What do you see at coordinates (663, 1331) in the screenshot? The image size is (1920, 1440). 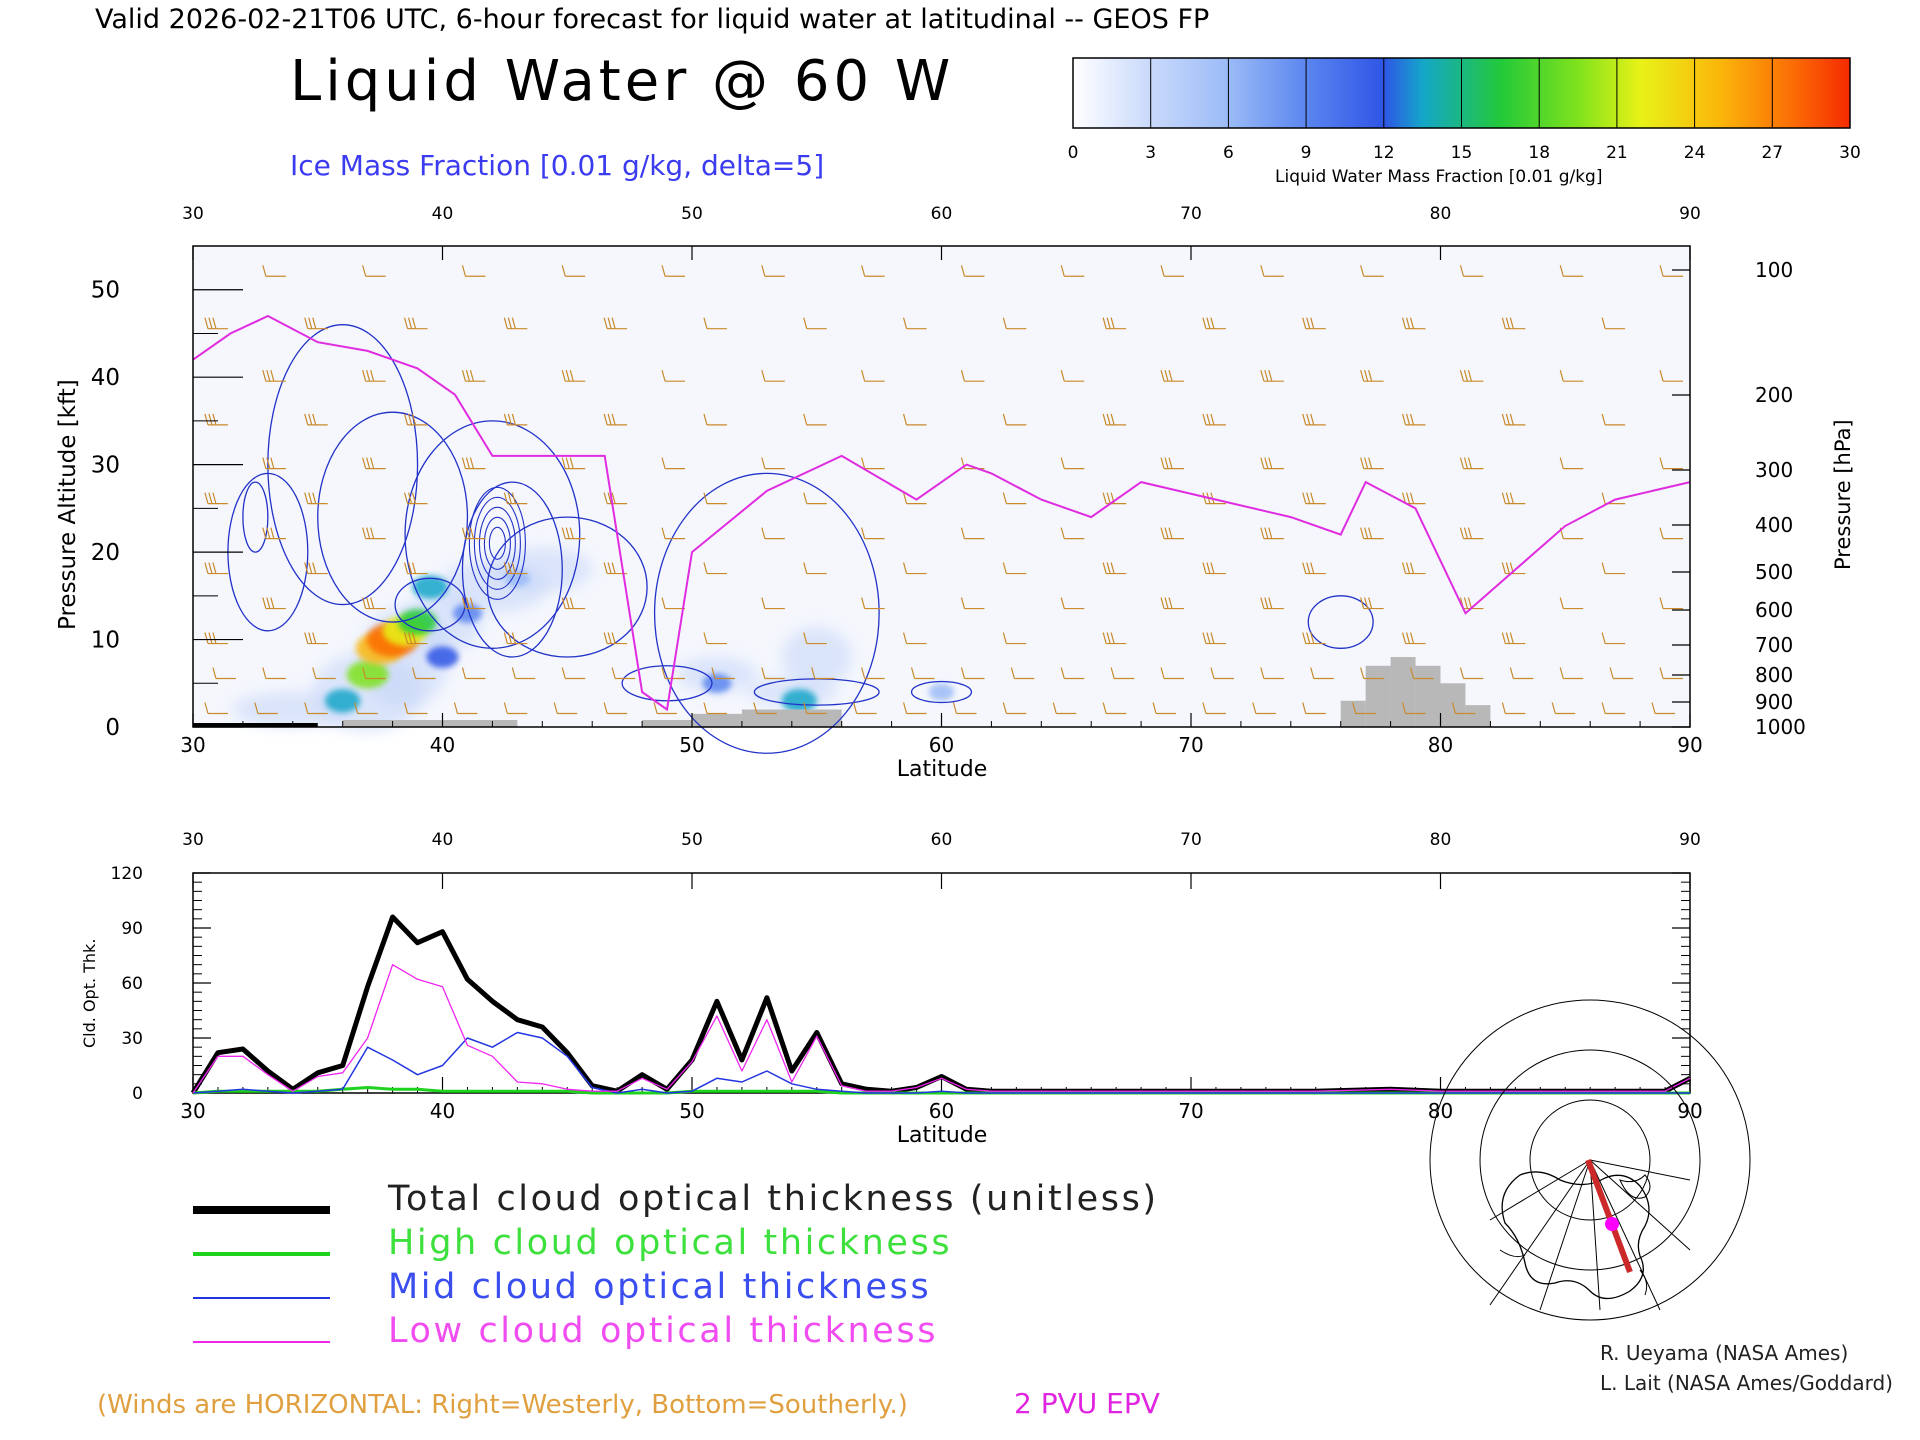 I see `legend-low: Low cloud optical thickness` at bounding box center [663, 1331].